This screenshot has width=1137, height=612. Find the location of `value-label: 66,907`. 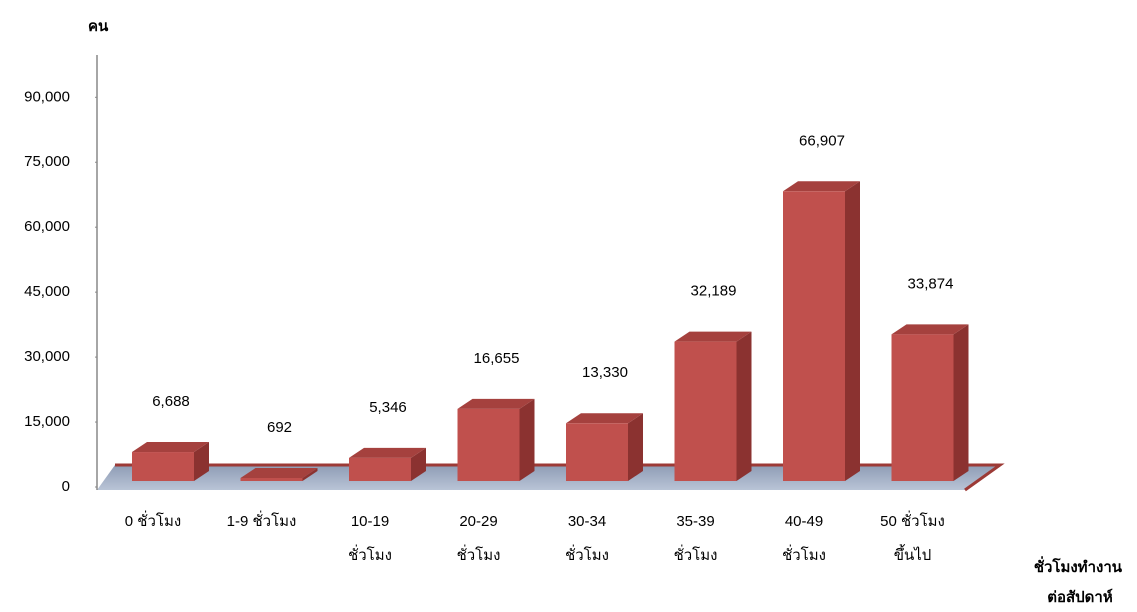

value-label: 66,907 is located at coordinates (822, 140).